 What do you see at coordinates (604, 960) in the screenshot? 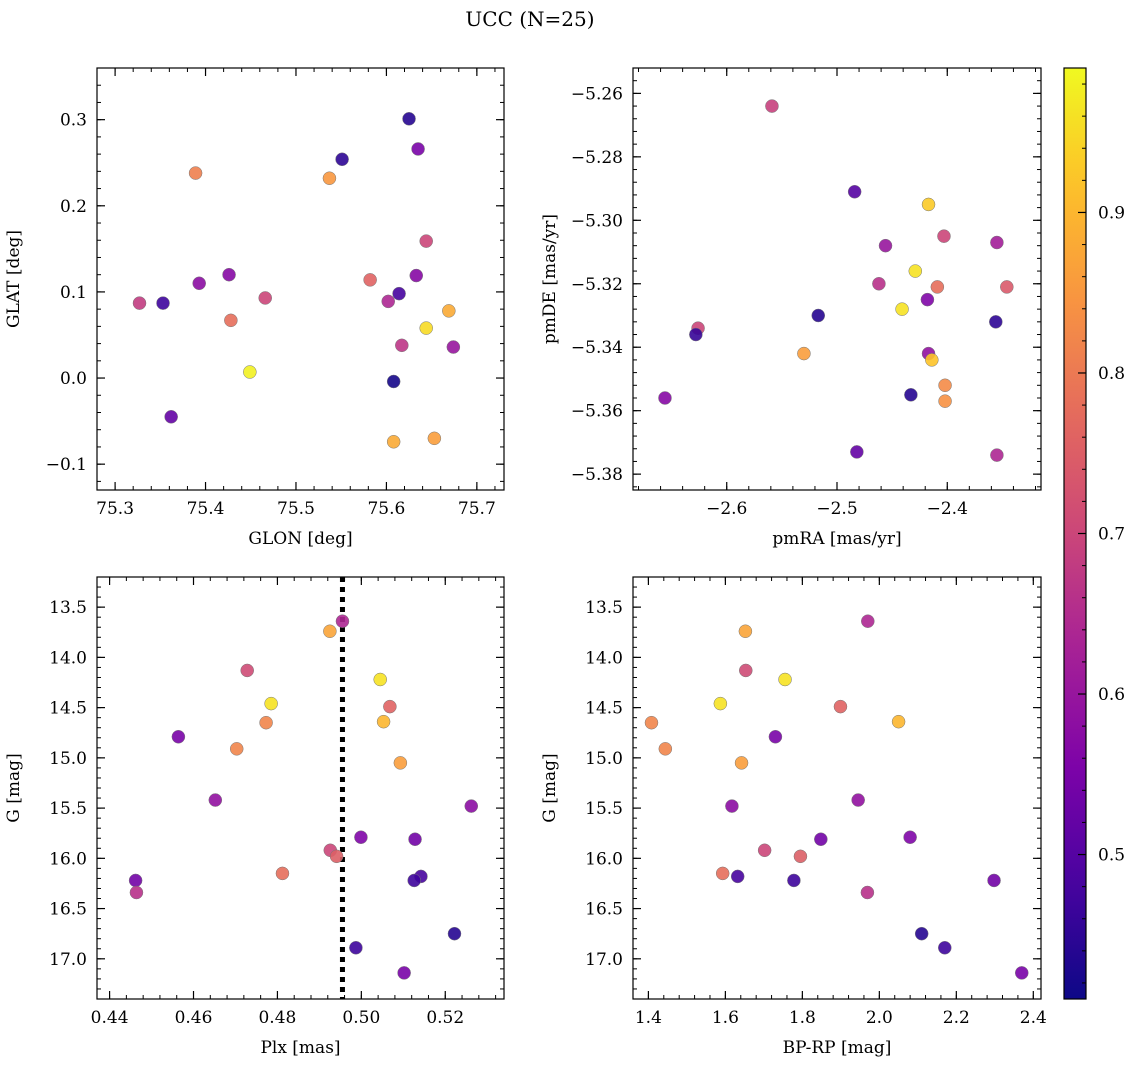
I see `y-tick-label: 17.0` at bounding box center [604, 960].